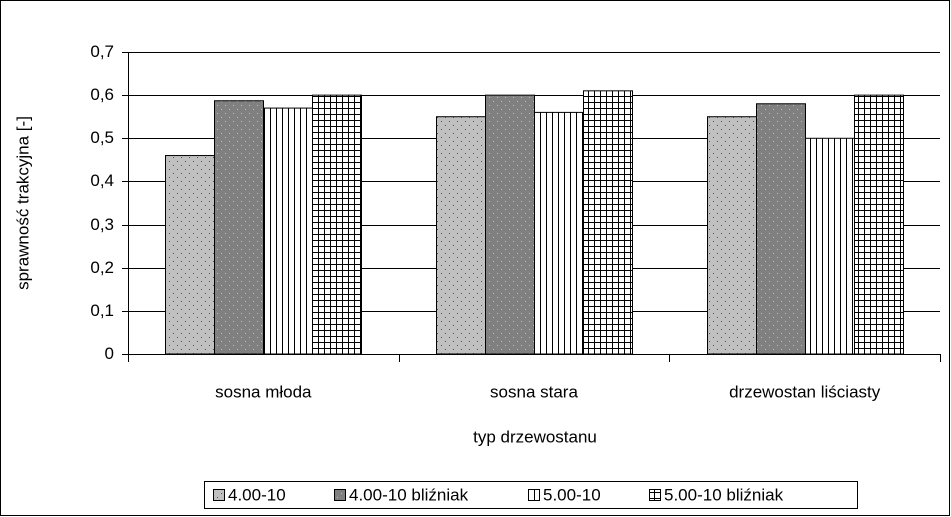 The width and height of the screenshot is (951, 517). I want to click on legend-label: 4.00-10 bliźniak, so click(409, 494).